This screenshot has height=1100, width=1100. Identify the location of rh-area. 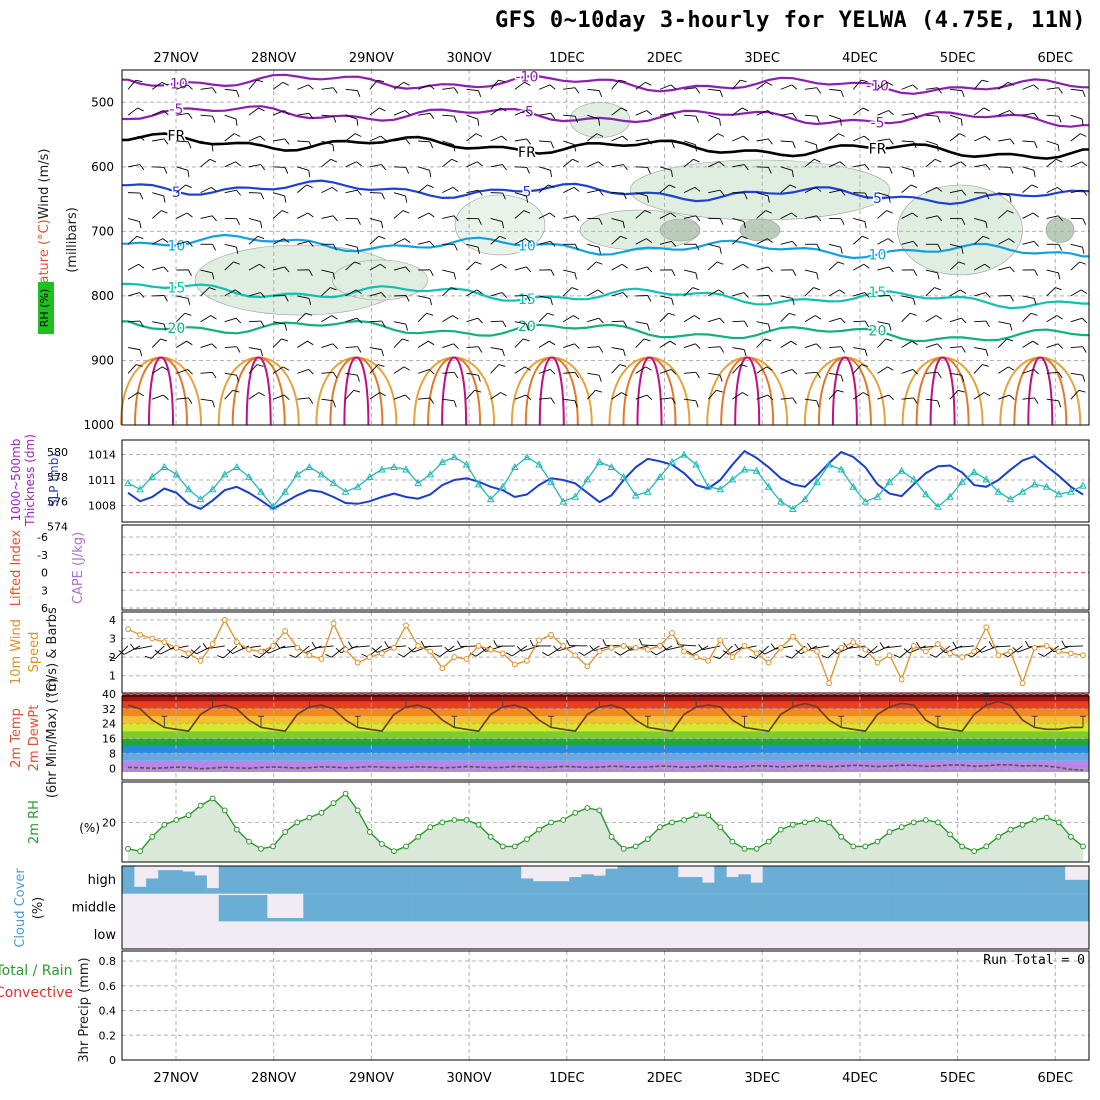
(605, 827).